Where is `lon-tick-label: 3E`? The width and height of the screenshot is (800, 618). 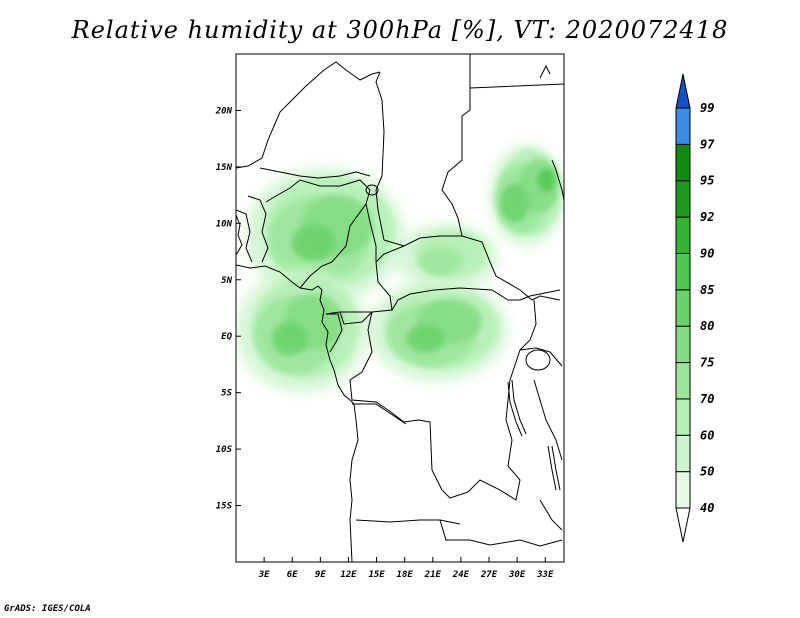 lon-tick-label: 3E is located at coordinates (264, 575).